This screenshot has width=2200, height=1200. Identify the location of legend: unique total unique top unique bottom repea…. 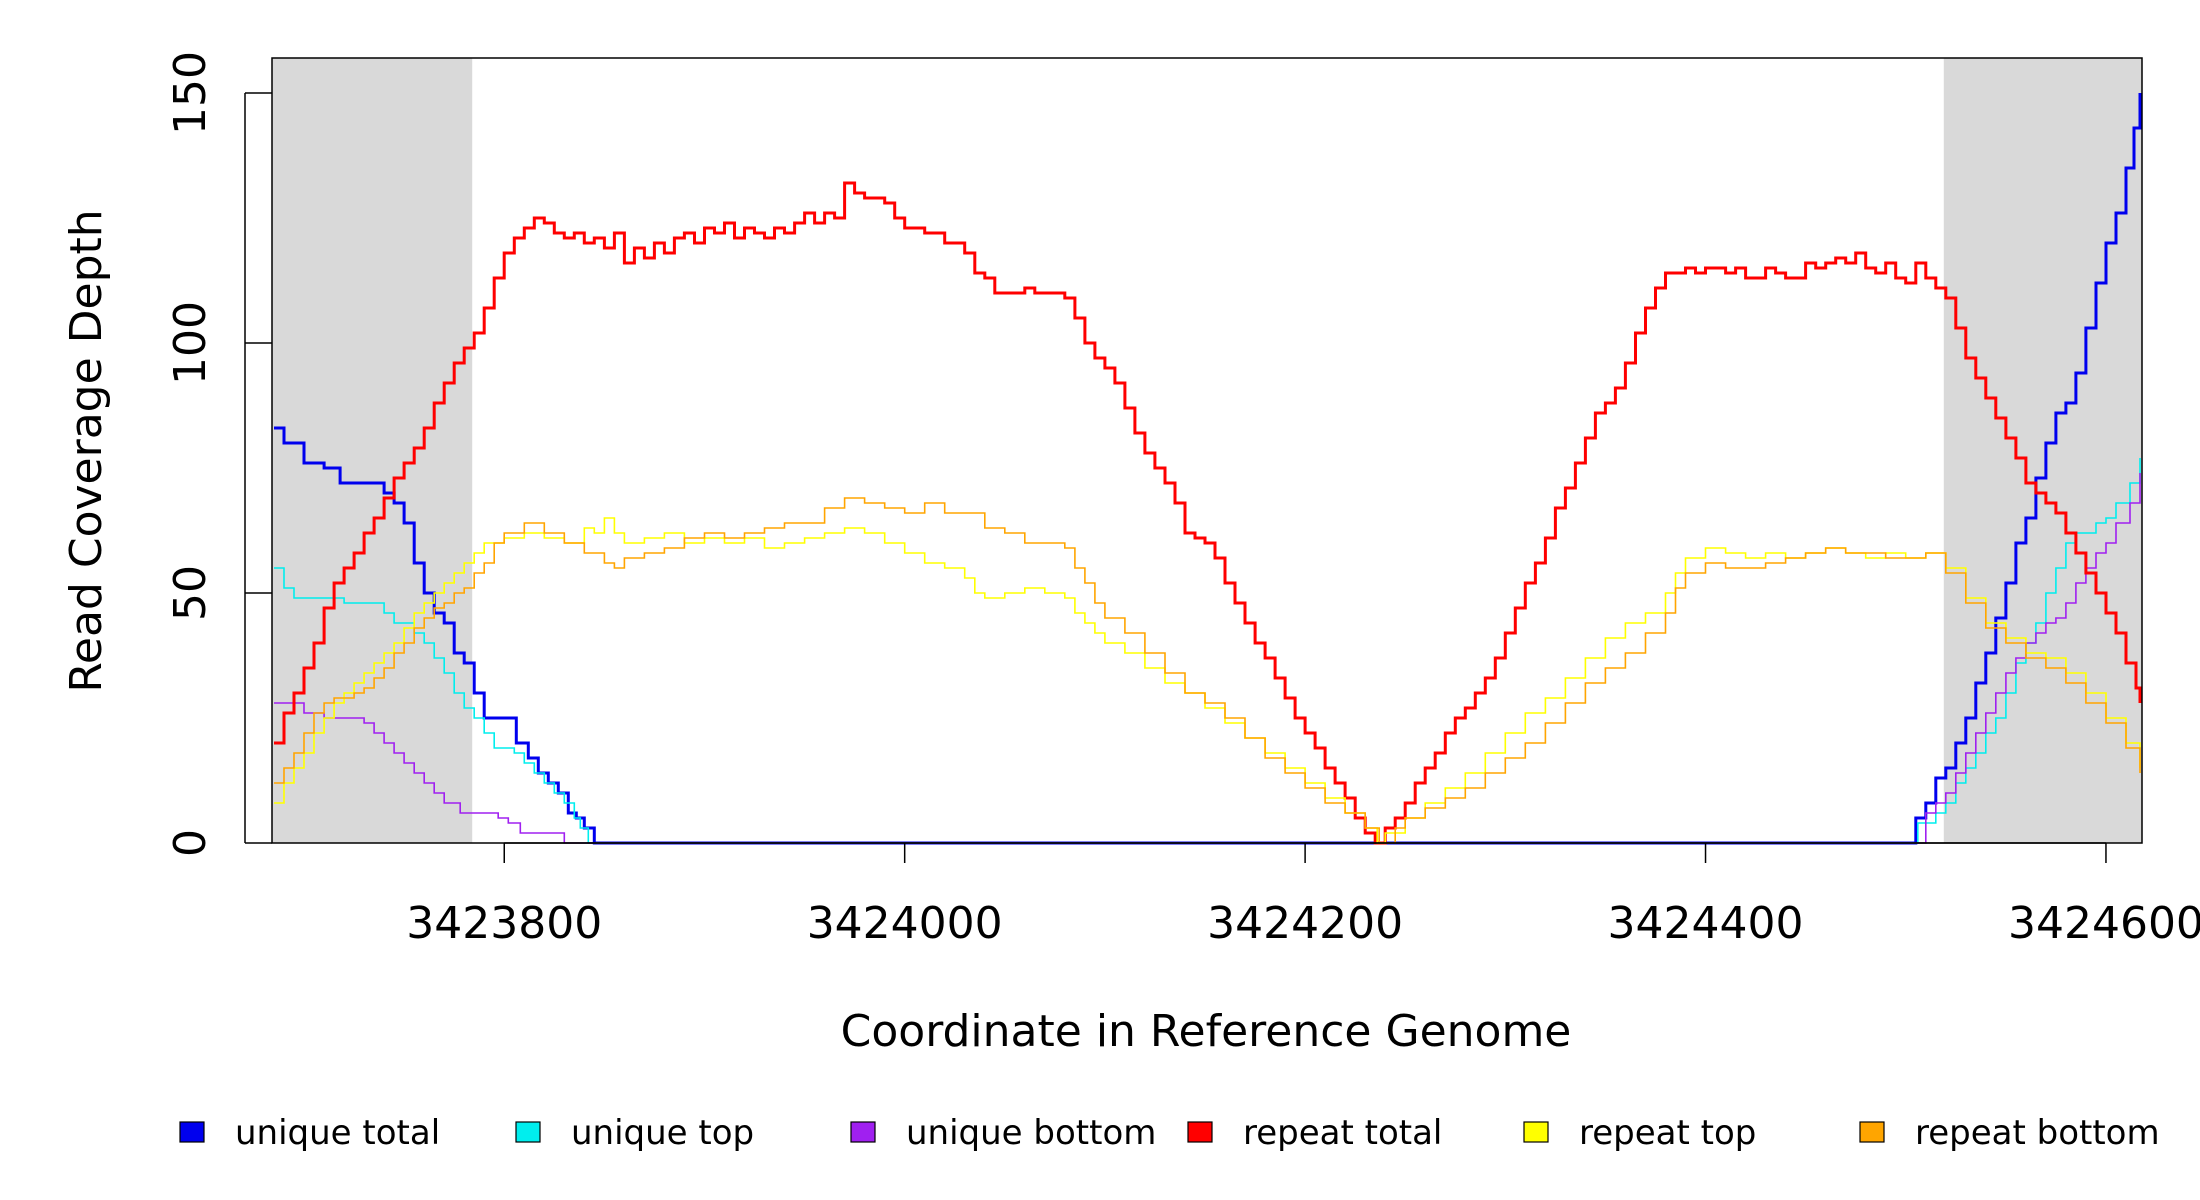
(1169, 1133).